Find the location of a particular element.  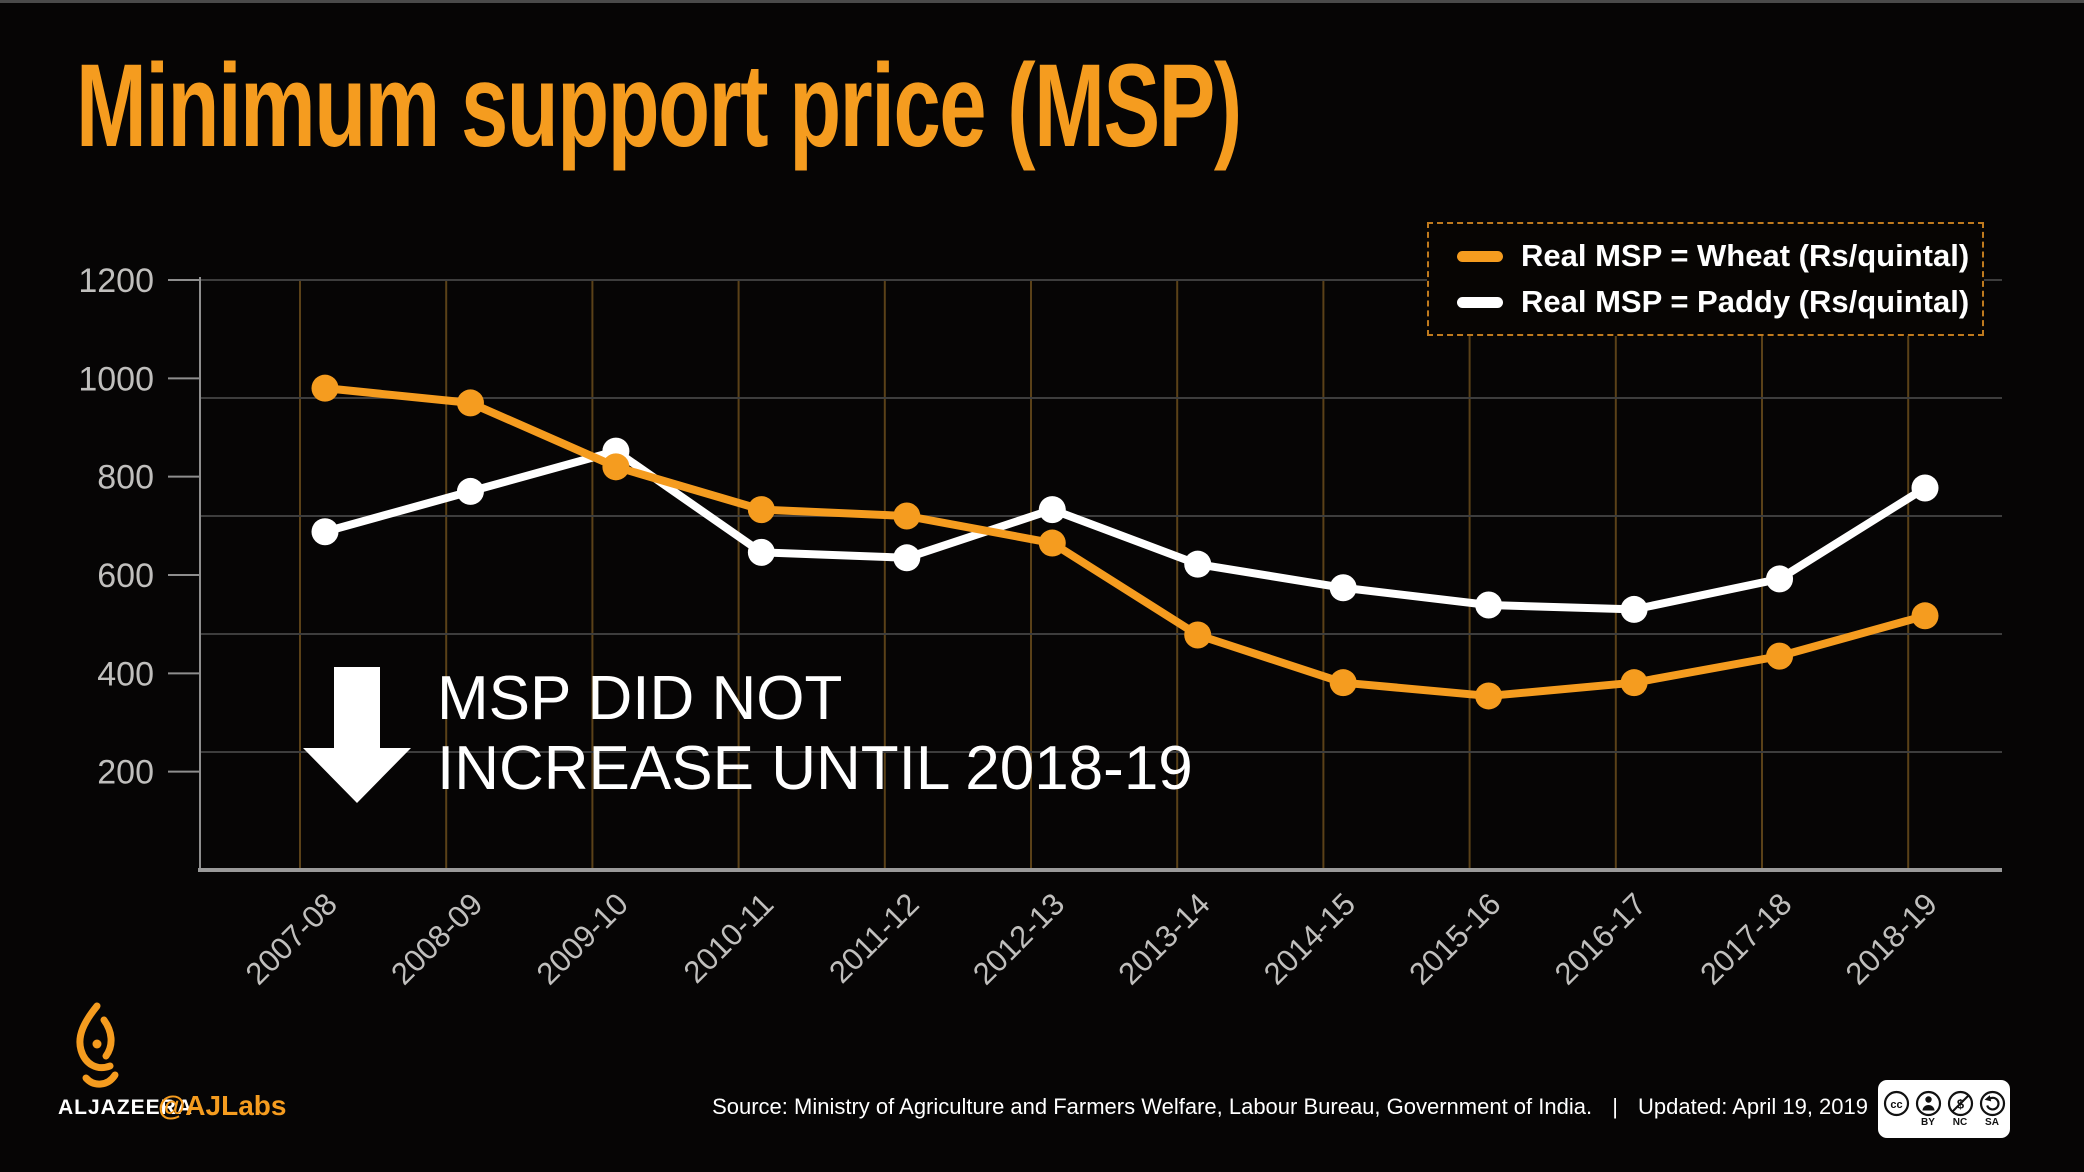

cc-icon: cc is located at coordinates (1896, 1103).